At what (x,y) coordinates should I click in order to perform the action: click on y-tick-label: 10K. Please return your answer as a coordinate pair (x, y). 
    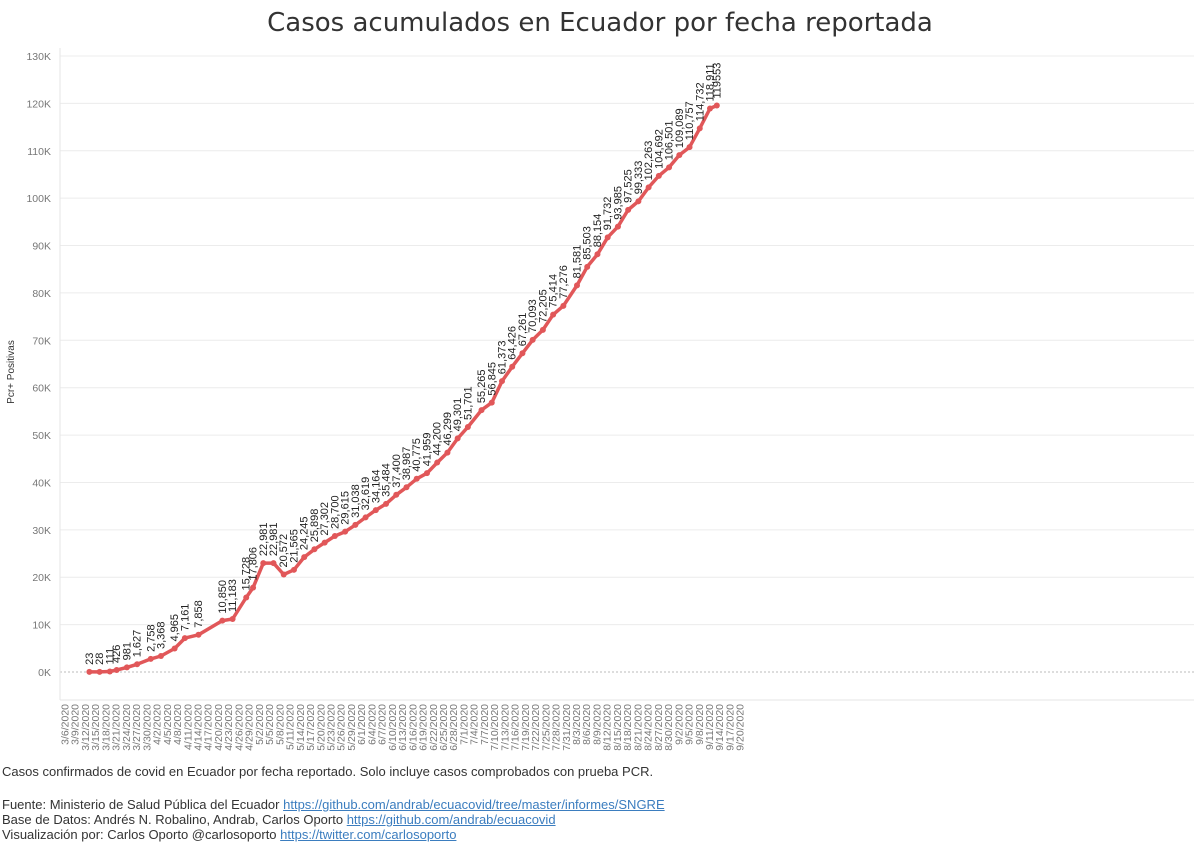
    Looking at the image, I should click on (41, 626).